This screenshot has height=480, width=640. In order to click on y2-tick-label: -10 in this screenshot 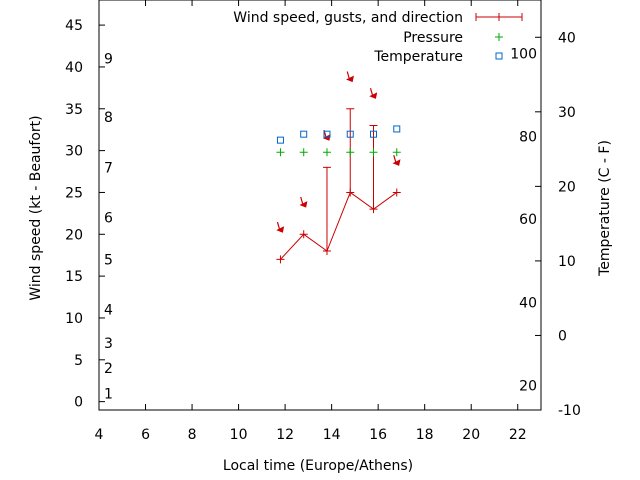, I will do `click(569, 411)`.